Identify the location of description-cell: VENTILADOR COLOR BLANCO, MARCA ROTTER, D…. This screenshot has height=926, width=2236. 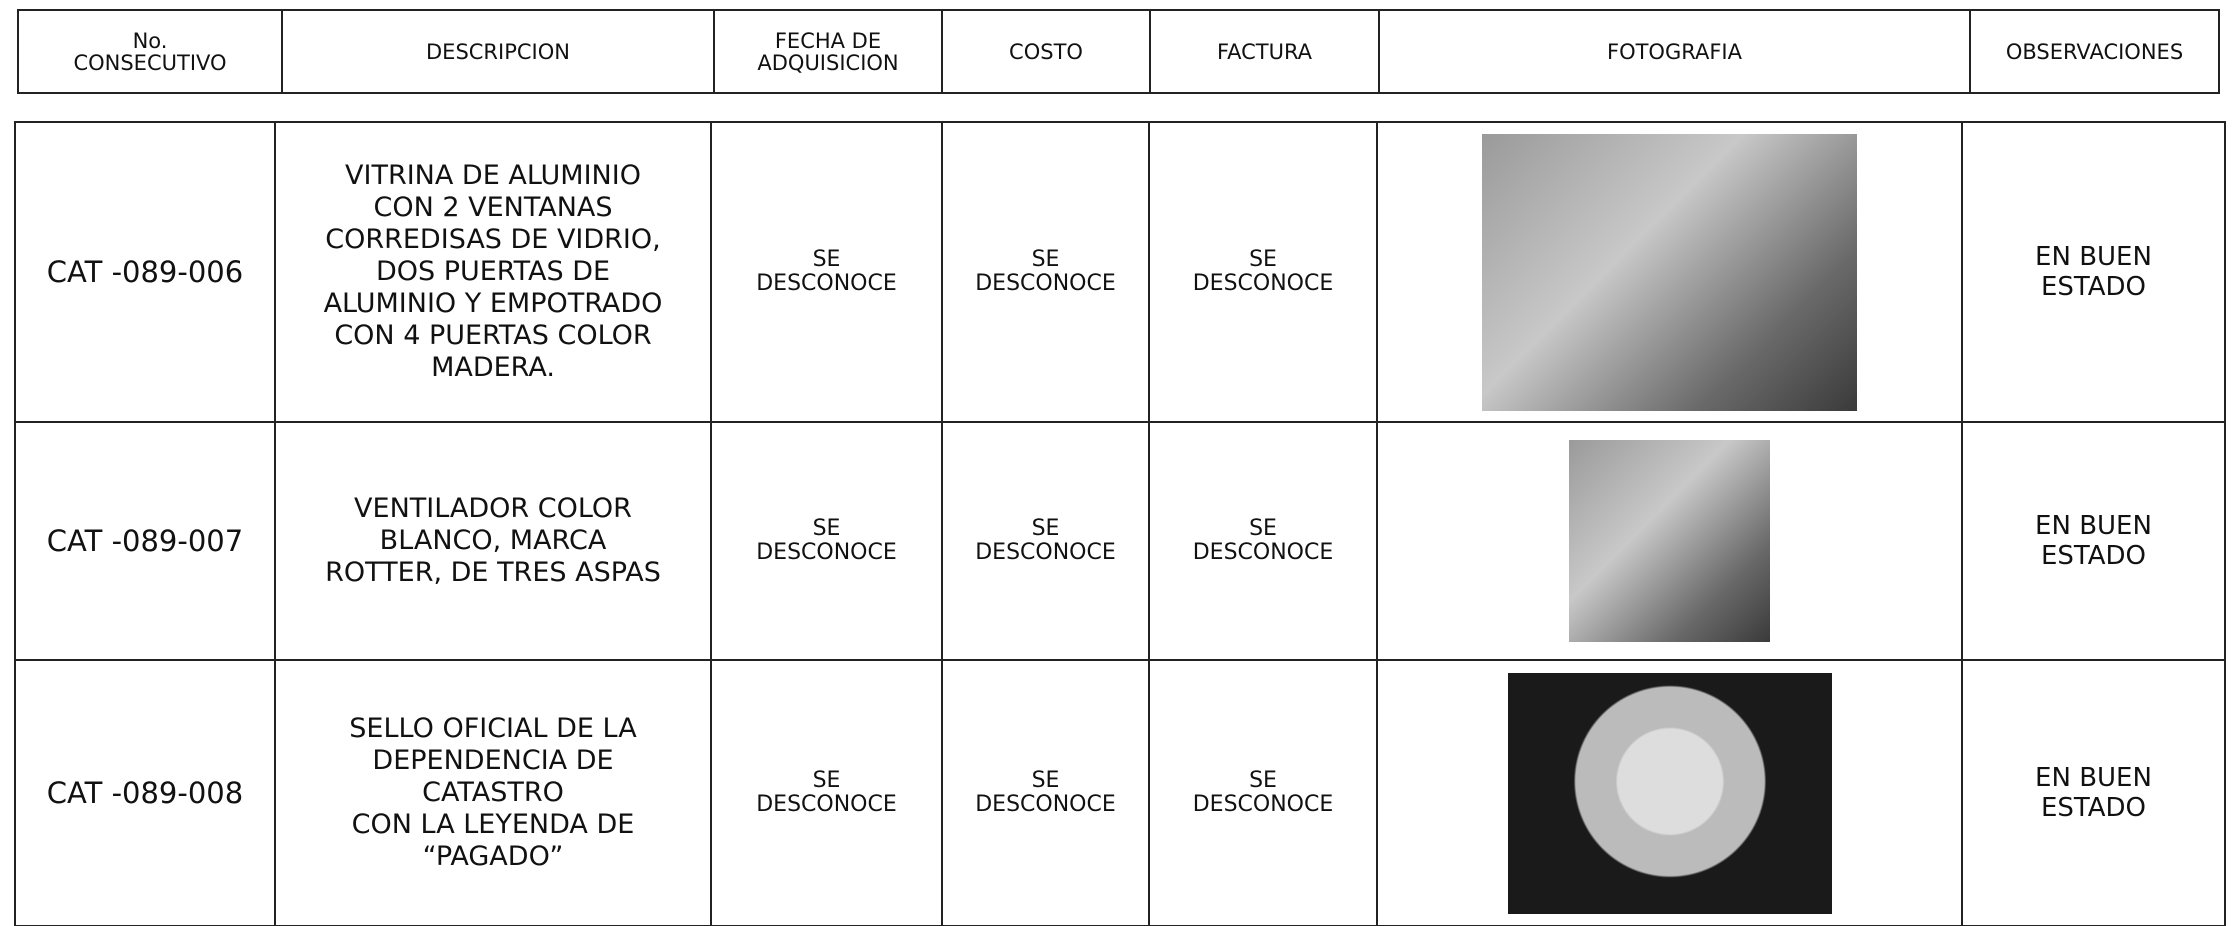
(493, 541).